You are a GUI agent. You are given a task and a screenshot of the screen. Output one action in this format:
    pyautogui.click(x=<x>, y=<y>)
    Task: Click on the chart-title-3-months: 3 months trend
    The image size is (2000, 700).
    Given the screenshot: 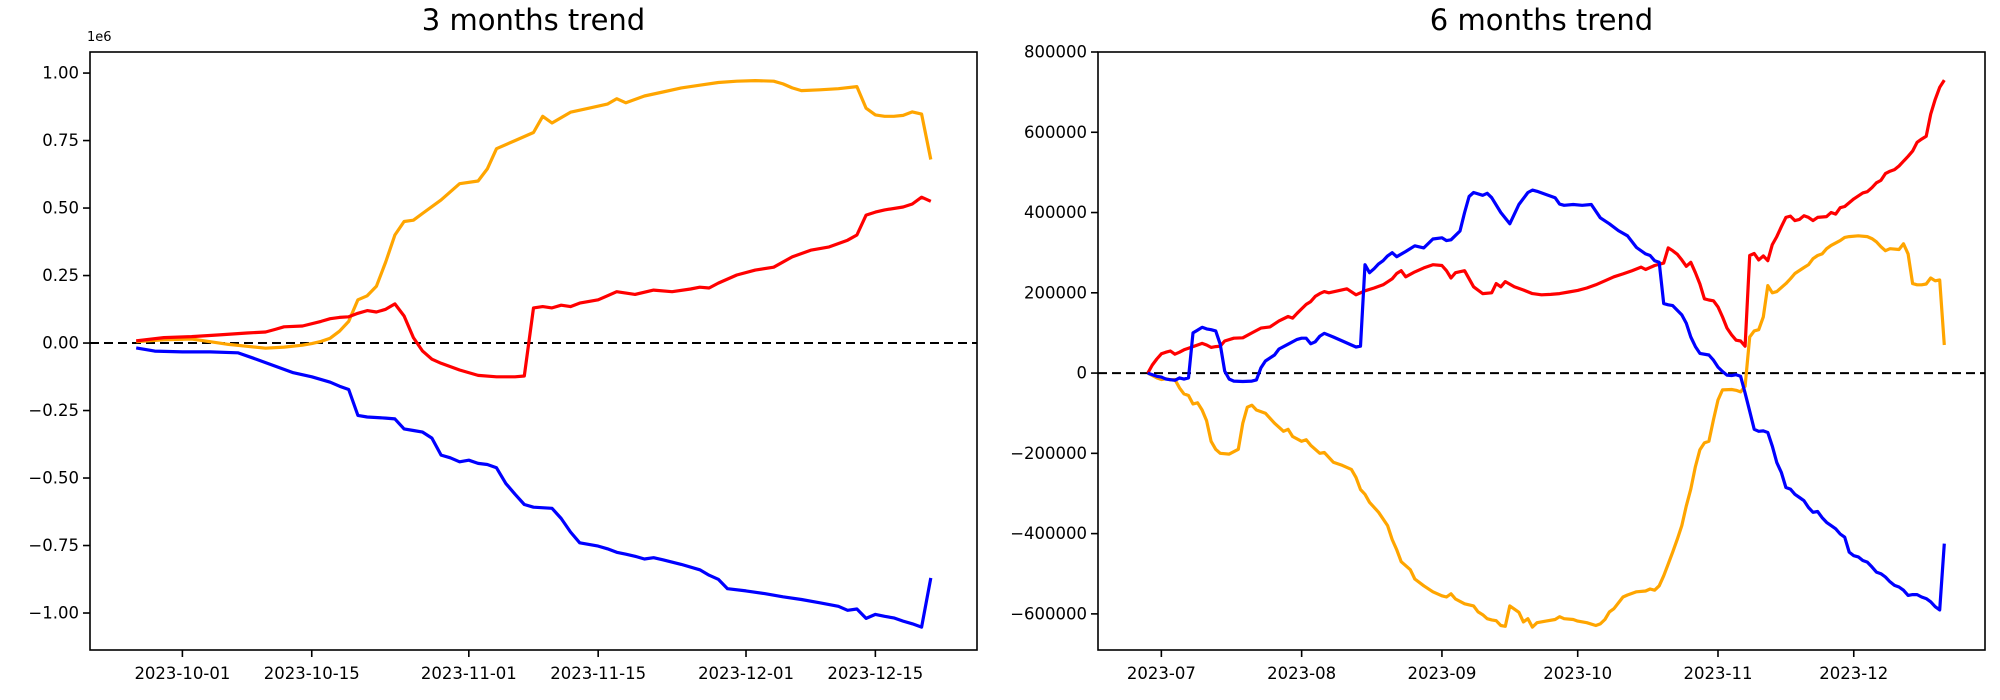 What is the action you would take?
    pyautogui.click(x=533, y=20)
    